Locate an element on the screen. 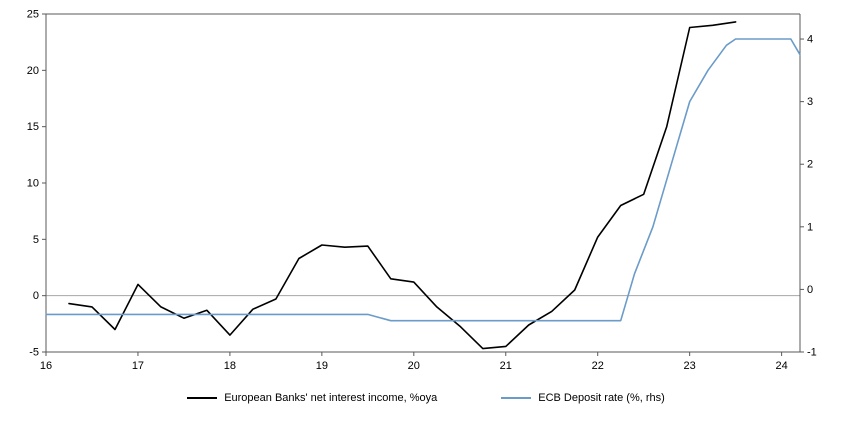 Image resolution: width=852 pixels, height=427 pixels. right-axis-tick-label: 4 is located at coordinates (810, 40).